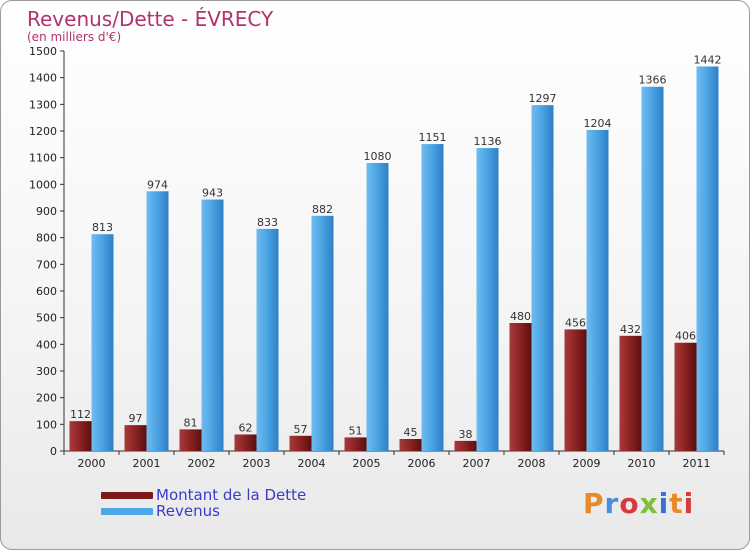 Image resolution: width=750 pixels, height=550 pixels. I want to click on data-label-debt: 97, so click(136, 418).